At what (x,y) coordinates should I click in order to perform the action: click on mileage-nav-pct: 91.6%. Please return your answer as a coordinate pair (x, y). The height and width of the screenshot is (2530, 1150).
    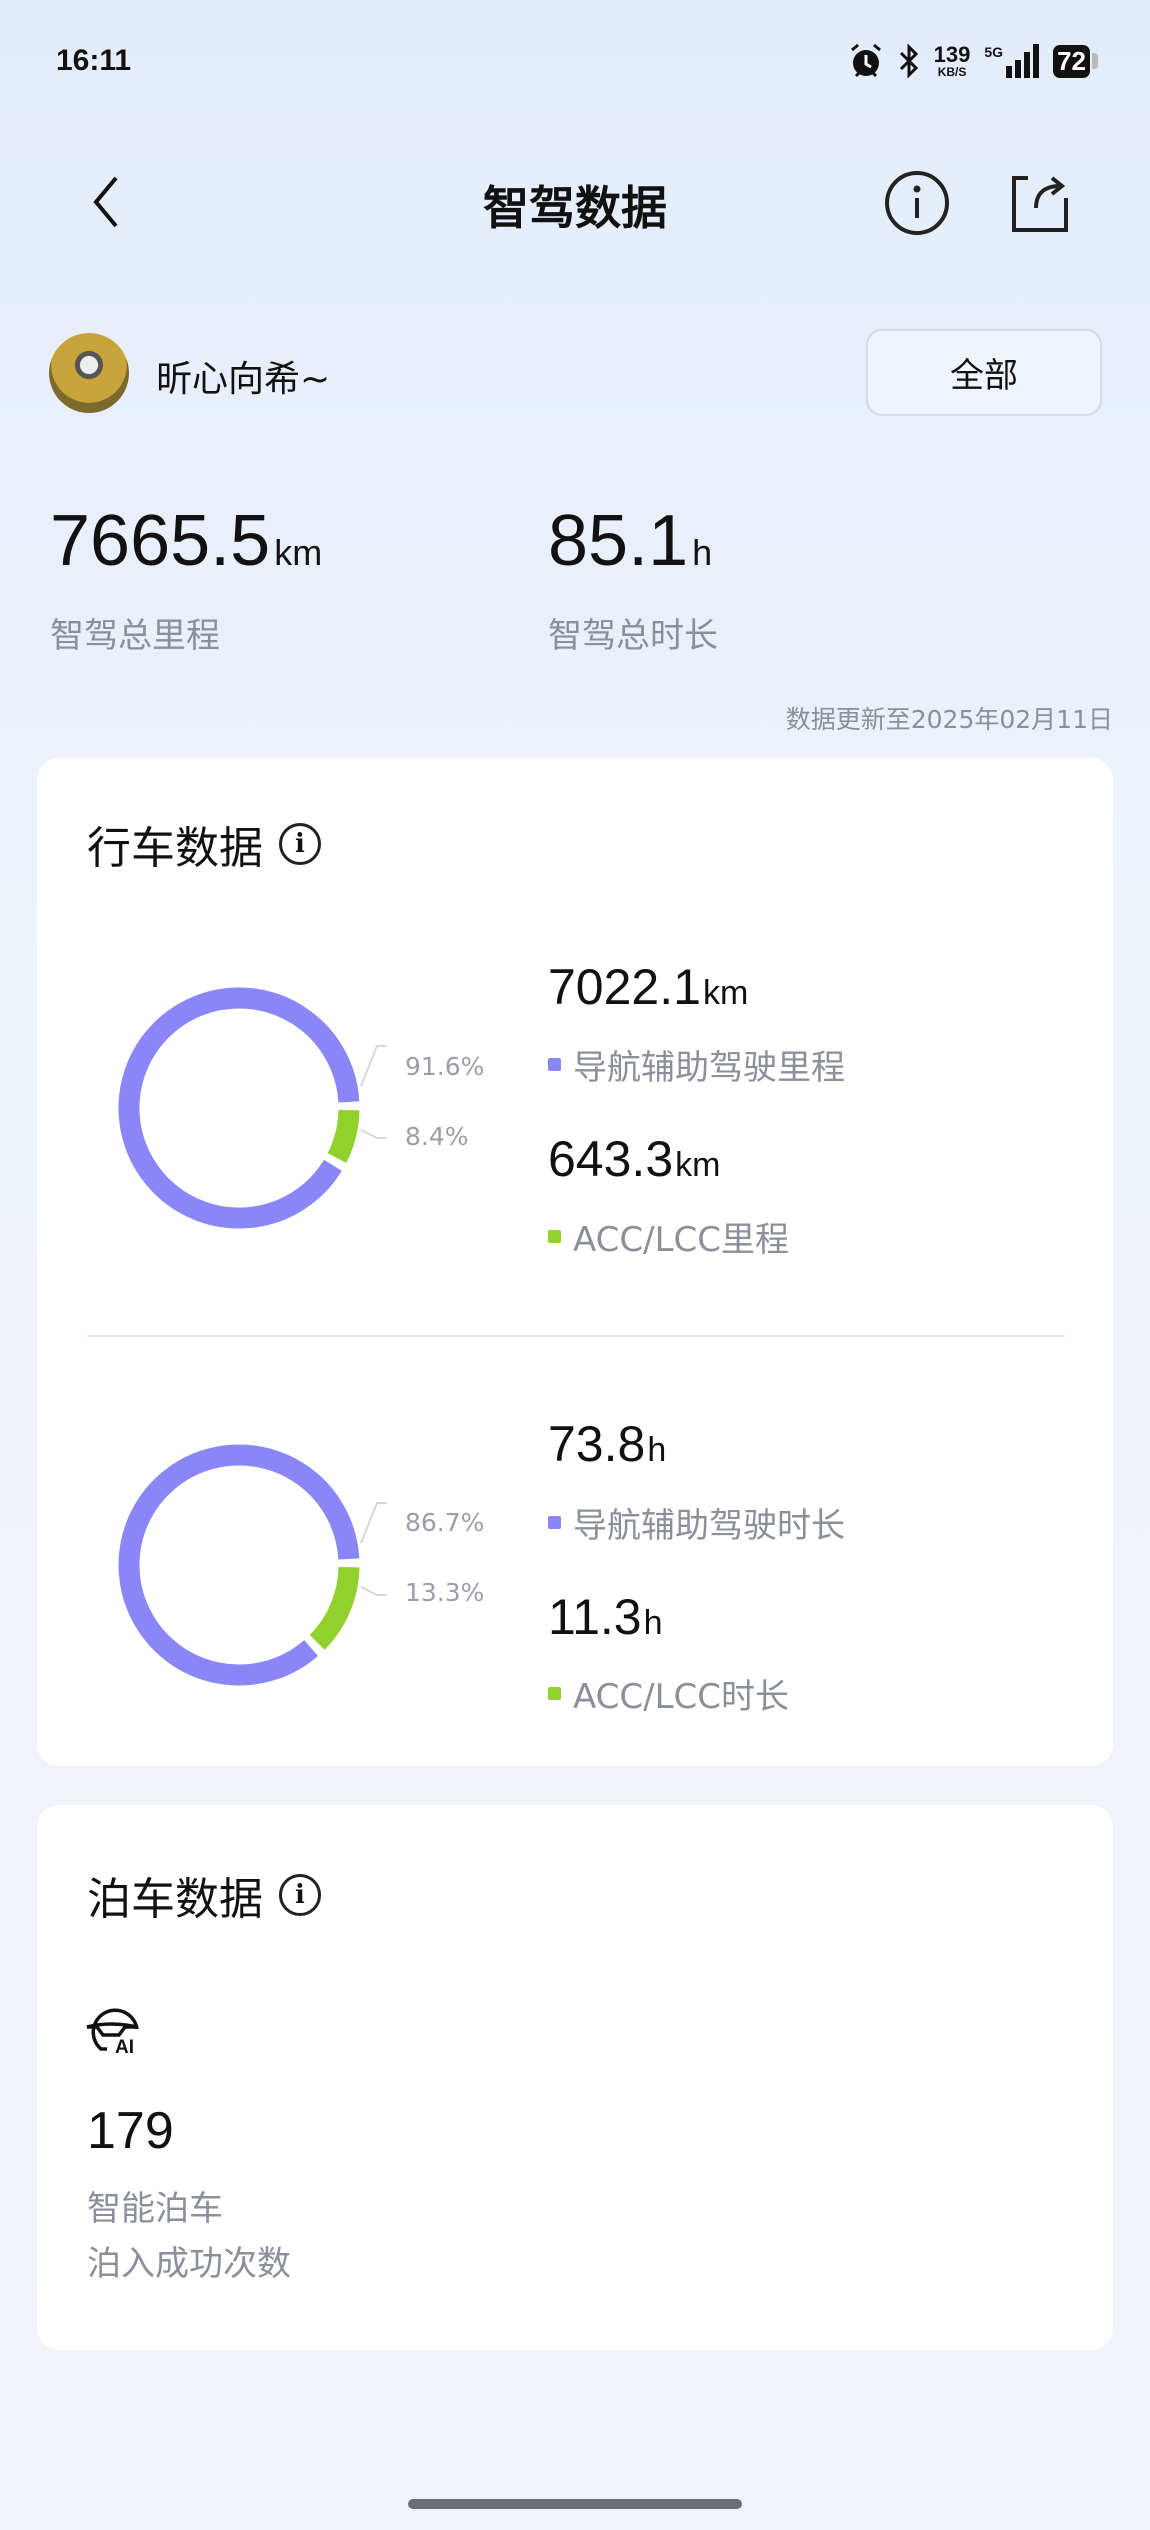
    Looking at the image, I should click on (445, 1066).